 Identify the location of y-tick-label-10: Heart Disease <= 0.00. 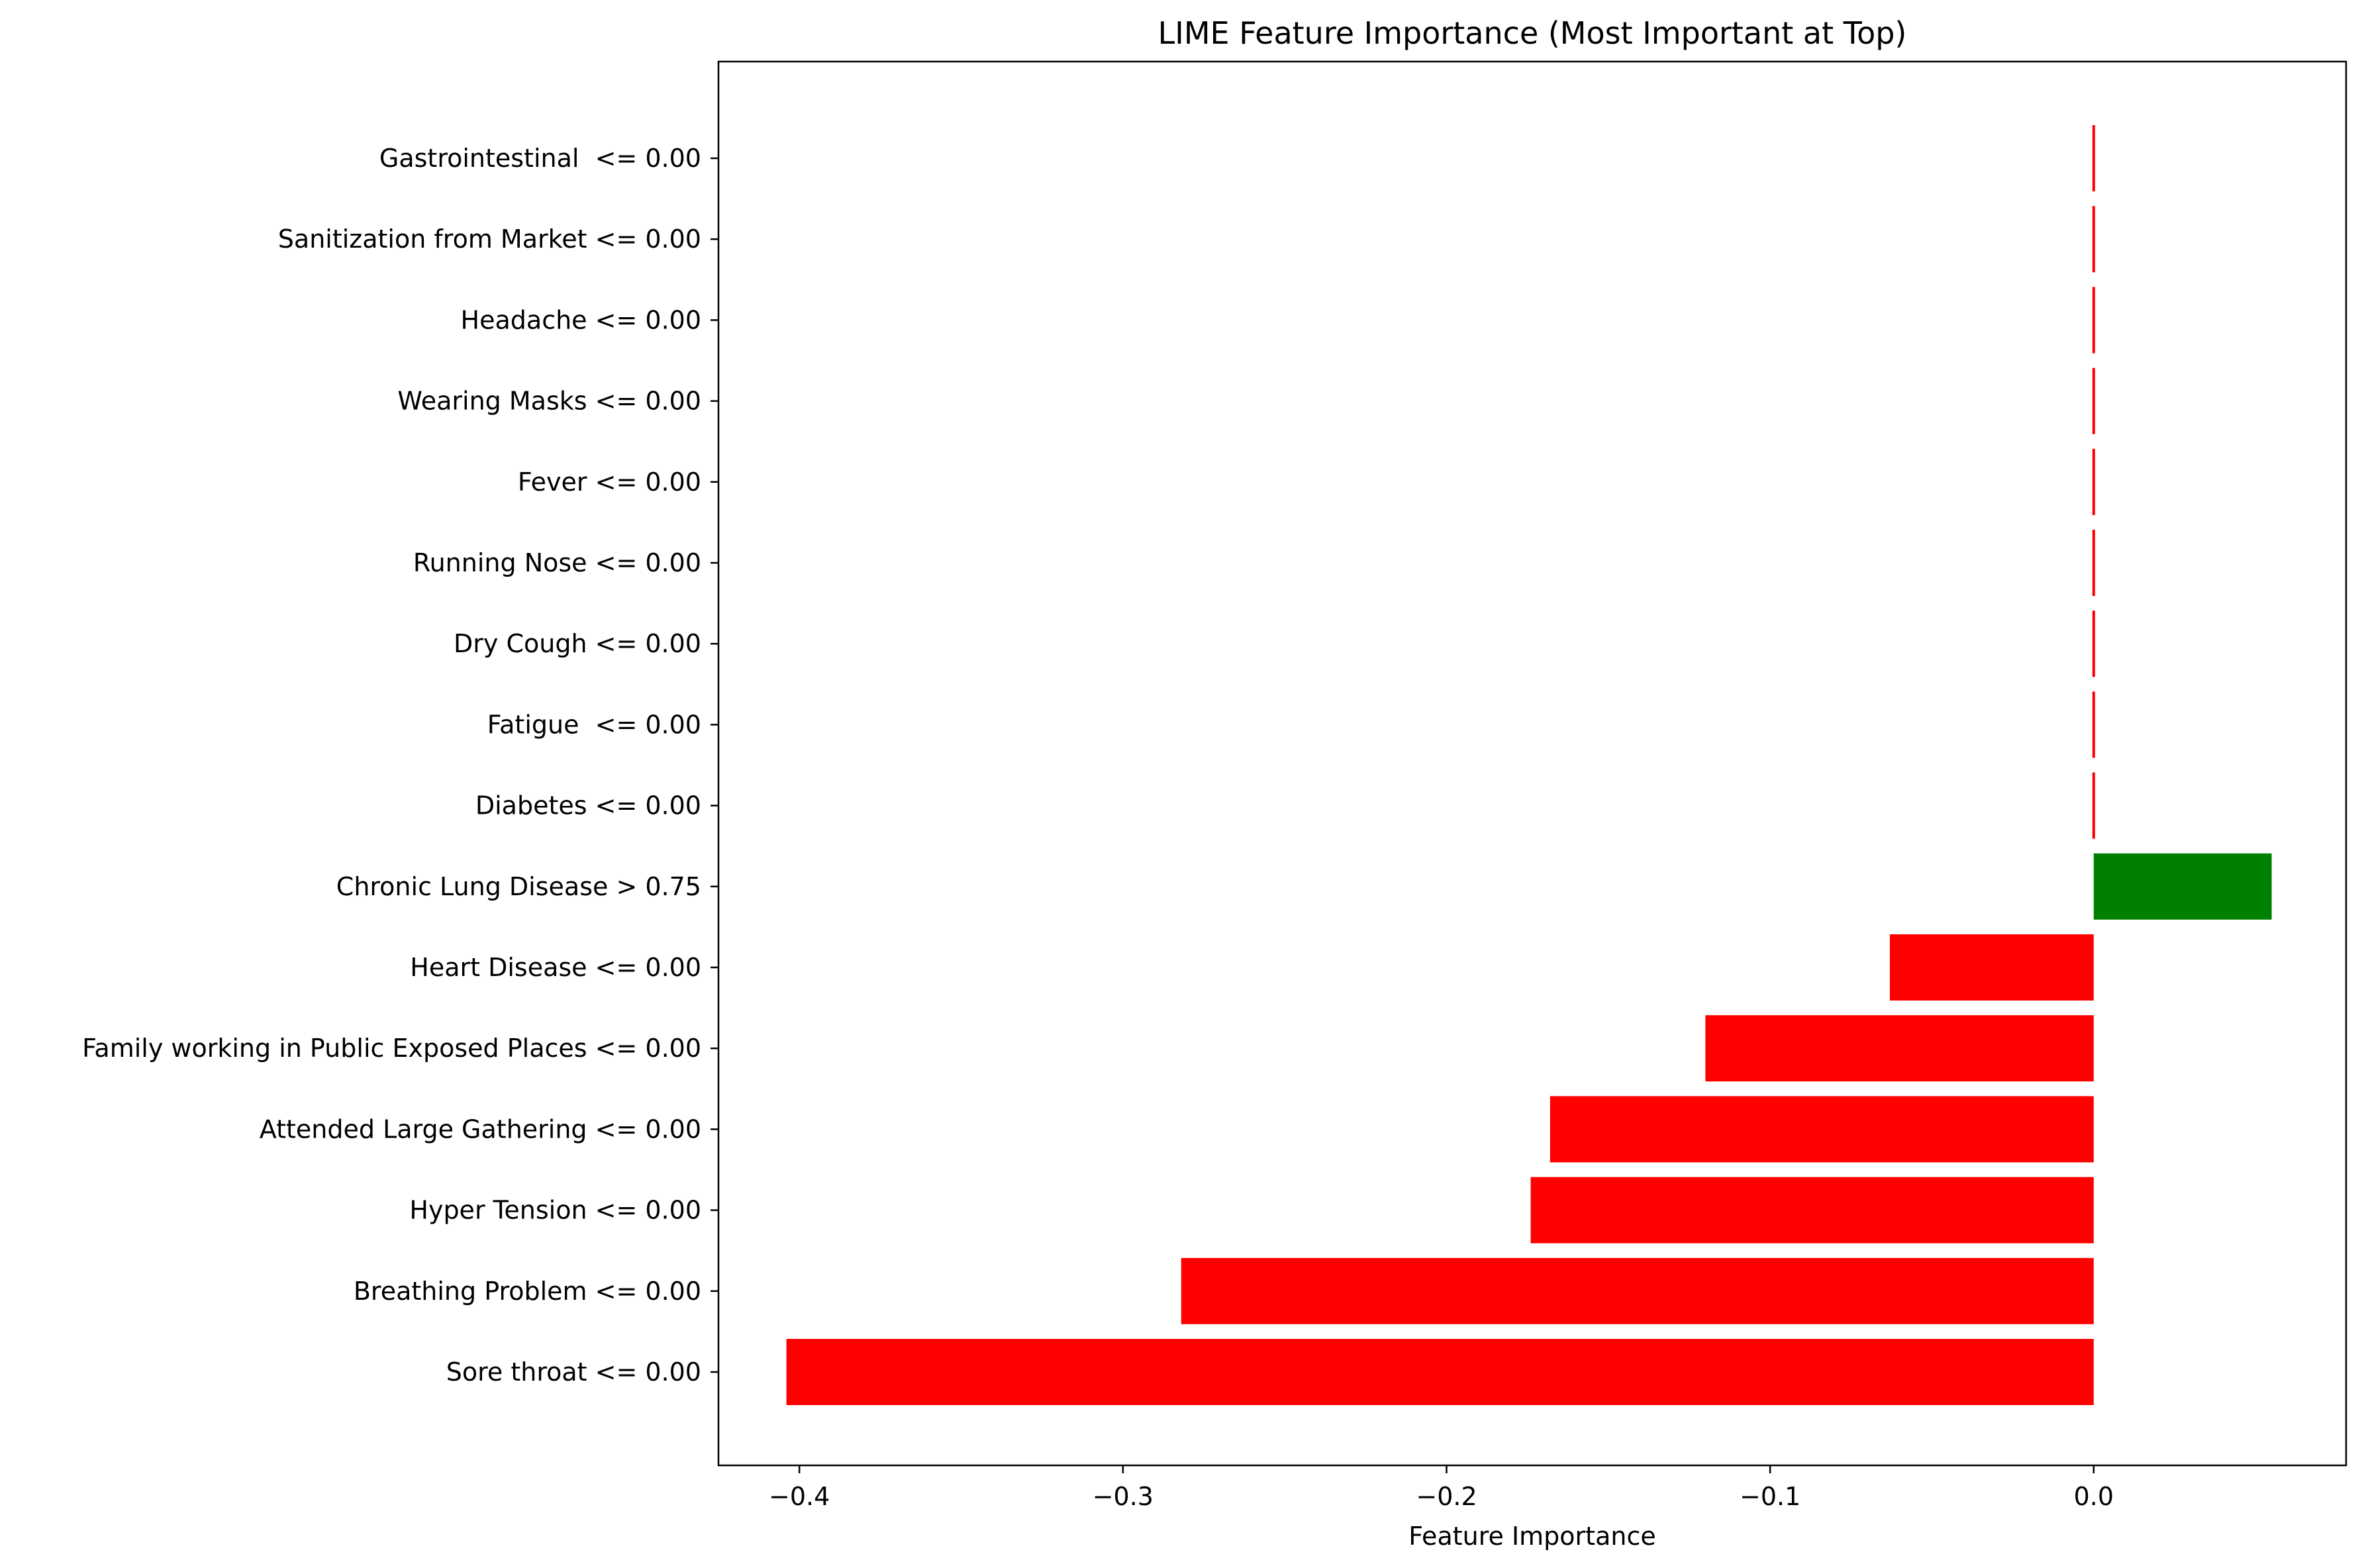
(555, 967).